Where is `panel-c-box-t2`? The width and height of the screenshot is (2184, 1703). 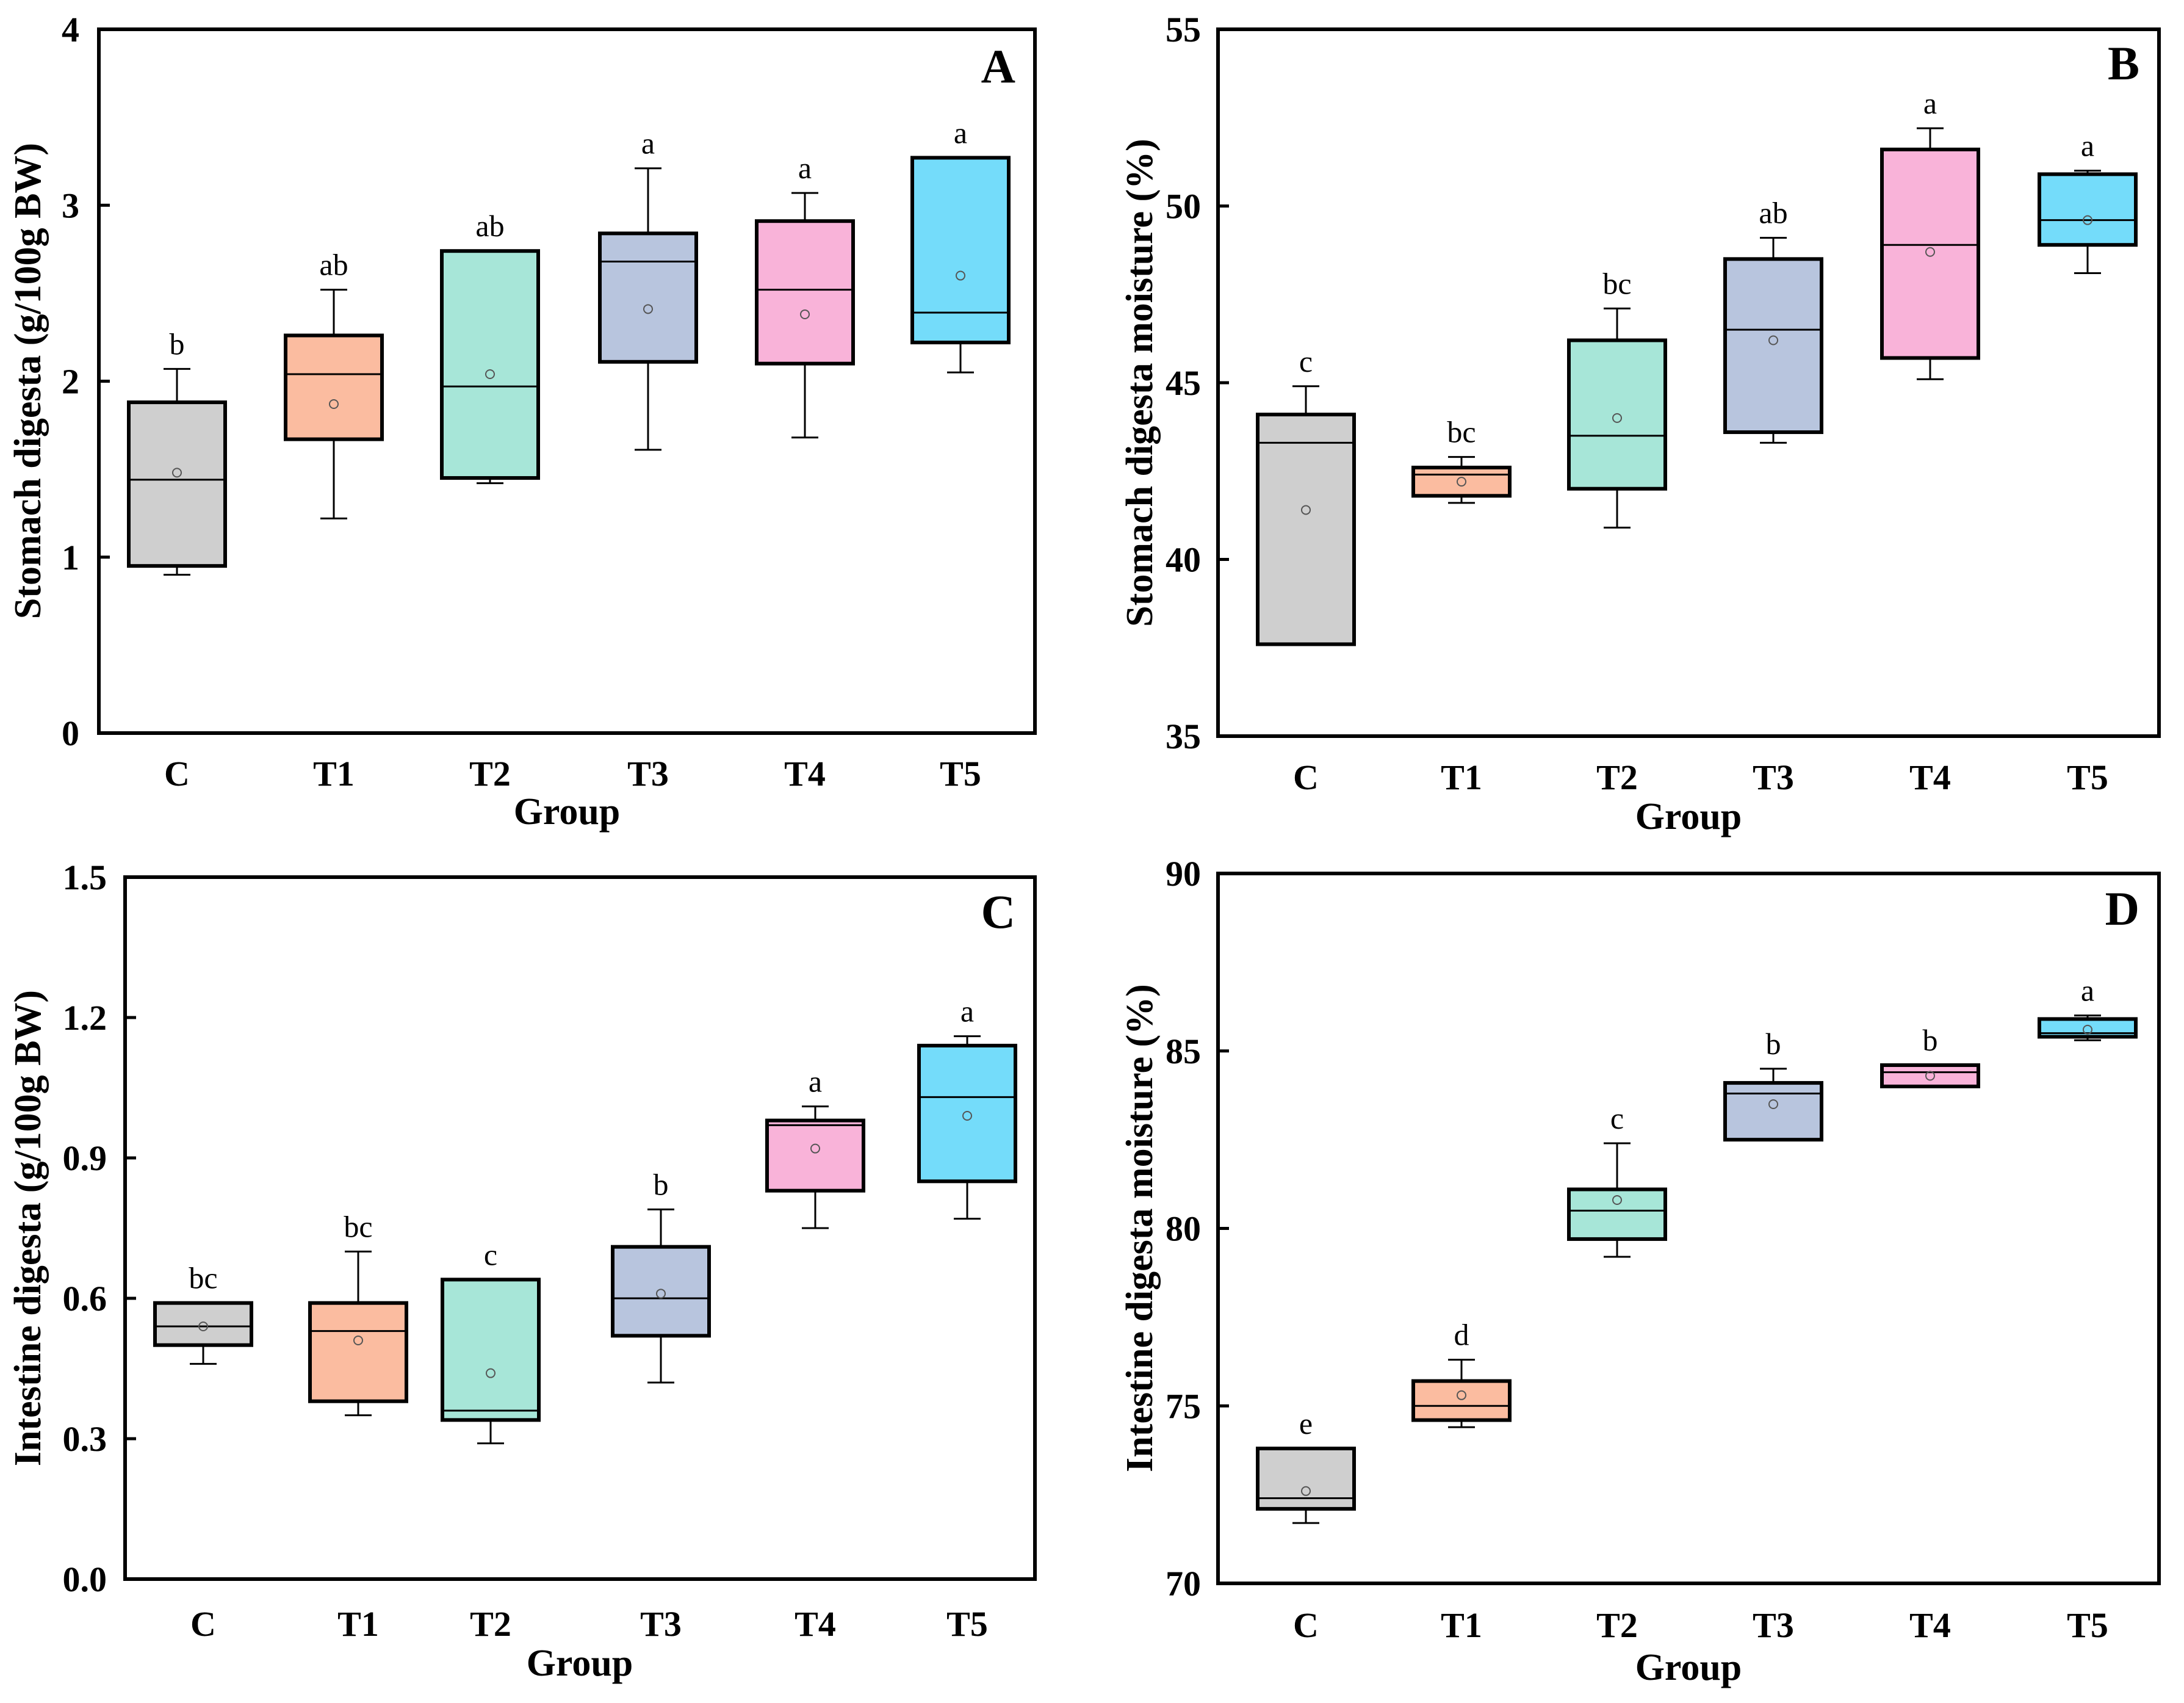
panel-c-box-t2 is located at coordinates (491, 1350).